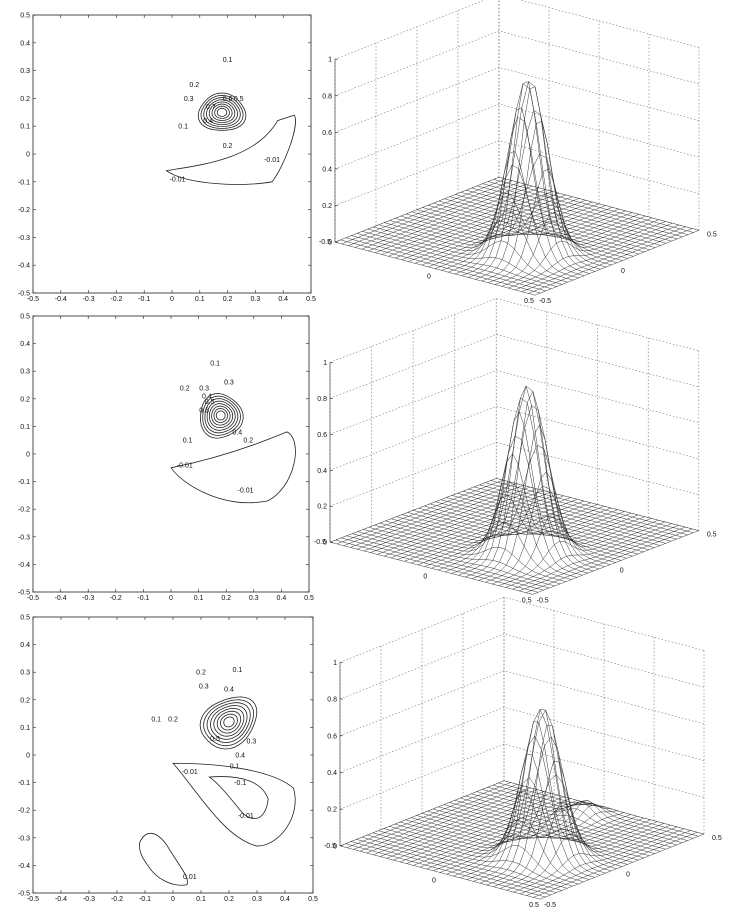  I want to click on contour-level-label: 0.5, so click(239, 99).